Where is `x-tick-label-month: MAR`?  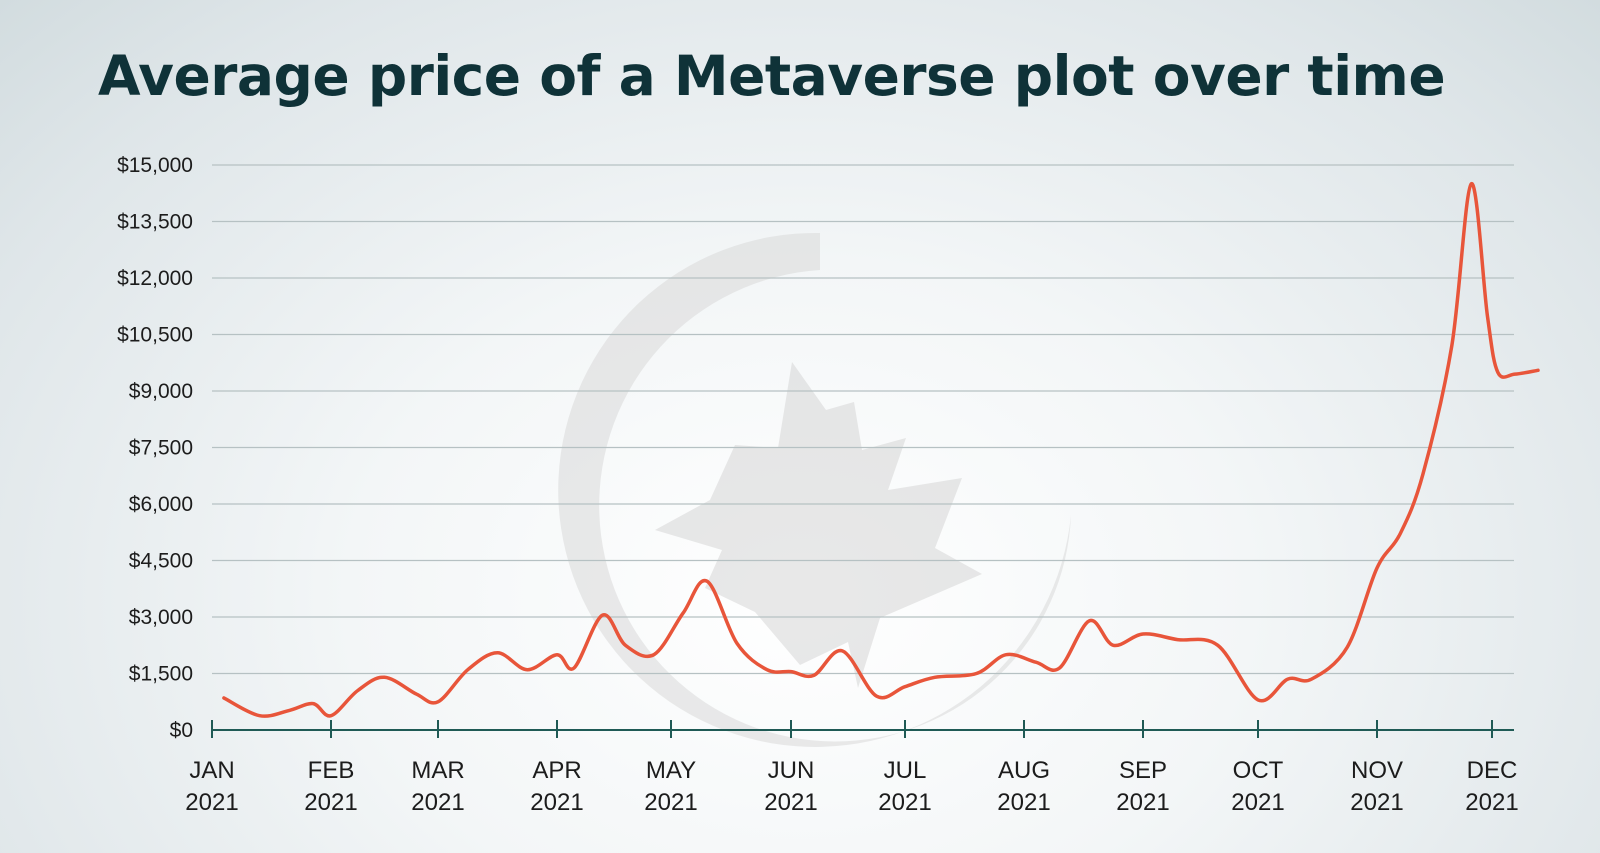
x-tick-label-month: MAR is located at coordinates (437, 770).